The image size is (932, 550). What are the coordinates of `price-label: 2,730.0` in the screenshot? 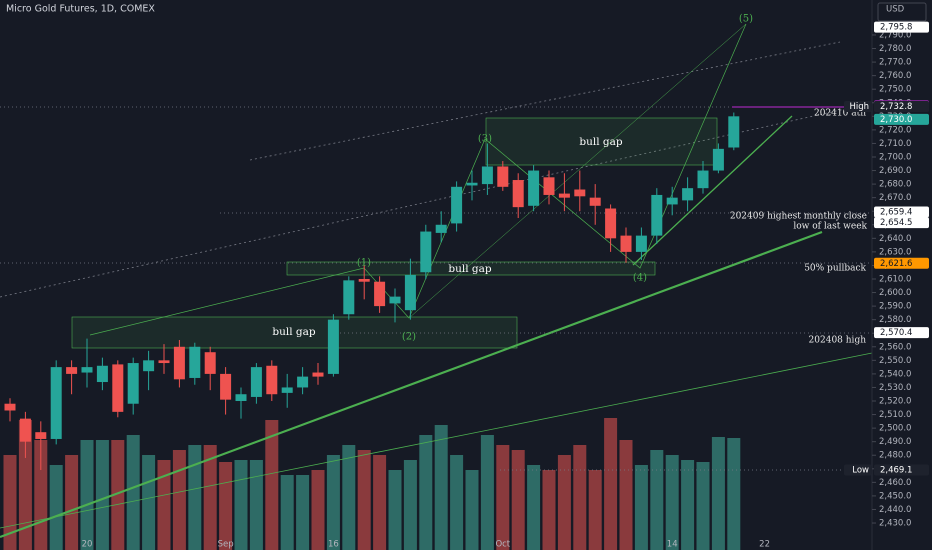 It's located at (896, 120).